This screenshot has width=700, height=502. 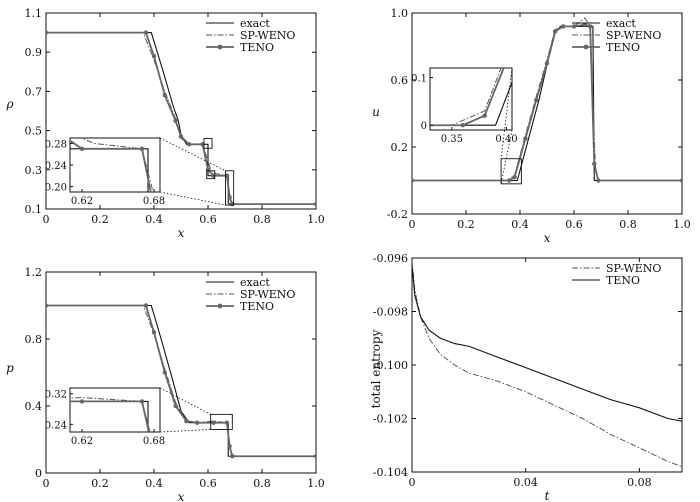 What do you see at coordinates (376, 112) in the screenshot?
I see `y-axis-label: u` at bounding box center [376, 112].